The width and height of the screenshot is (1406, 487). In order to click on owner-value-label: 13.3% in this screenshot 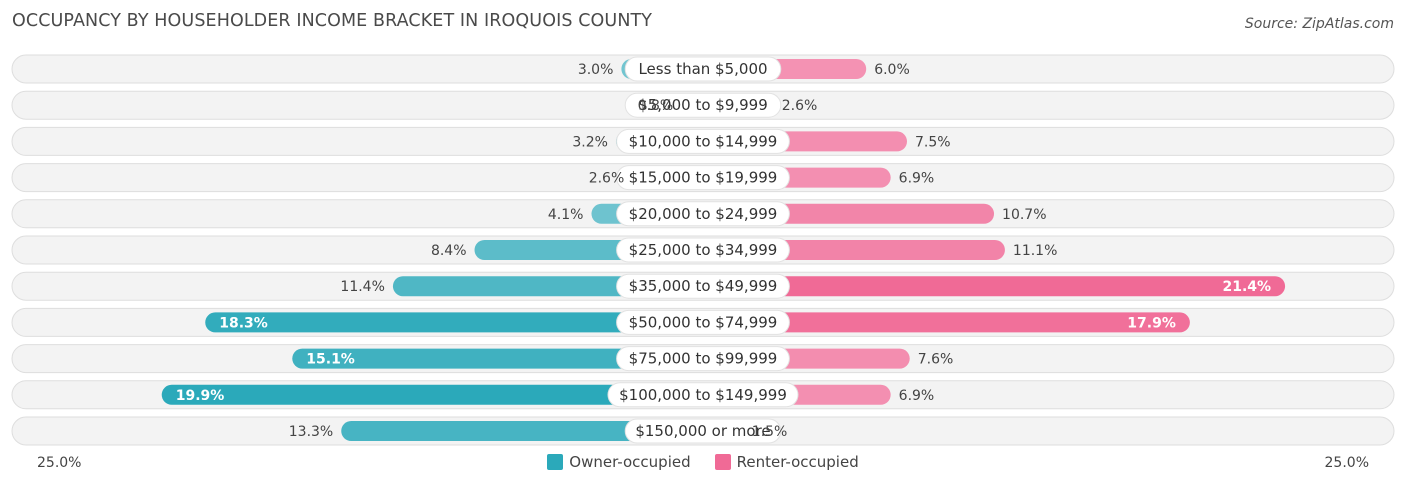, I will do `click(311, 432)`.